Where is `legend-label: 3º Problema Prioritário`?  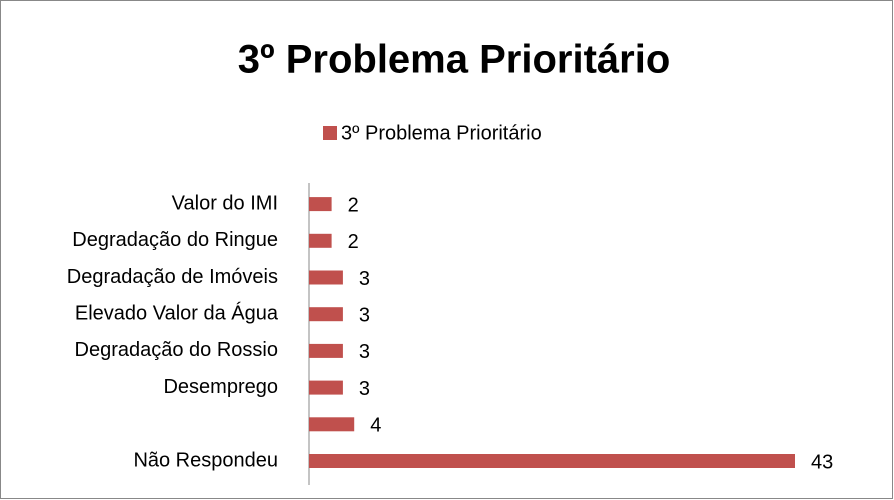 legend-label: 3º Problema Prioritário is located at coordinates (441, 133).